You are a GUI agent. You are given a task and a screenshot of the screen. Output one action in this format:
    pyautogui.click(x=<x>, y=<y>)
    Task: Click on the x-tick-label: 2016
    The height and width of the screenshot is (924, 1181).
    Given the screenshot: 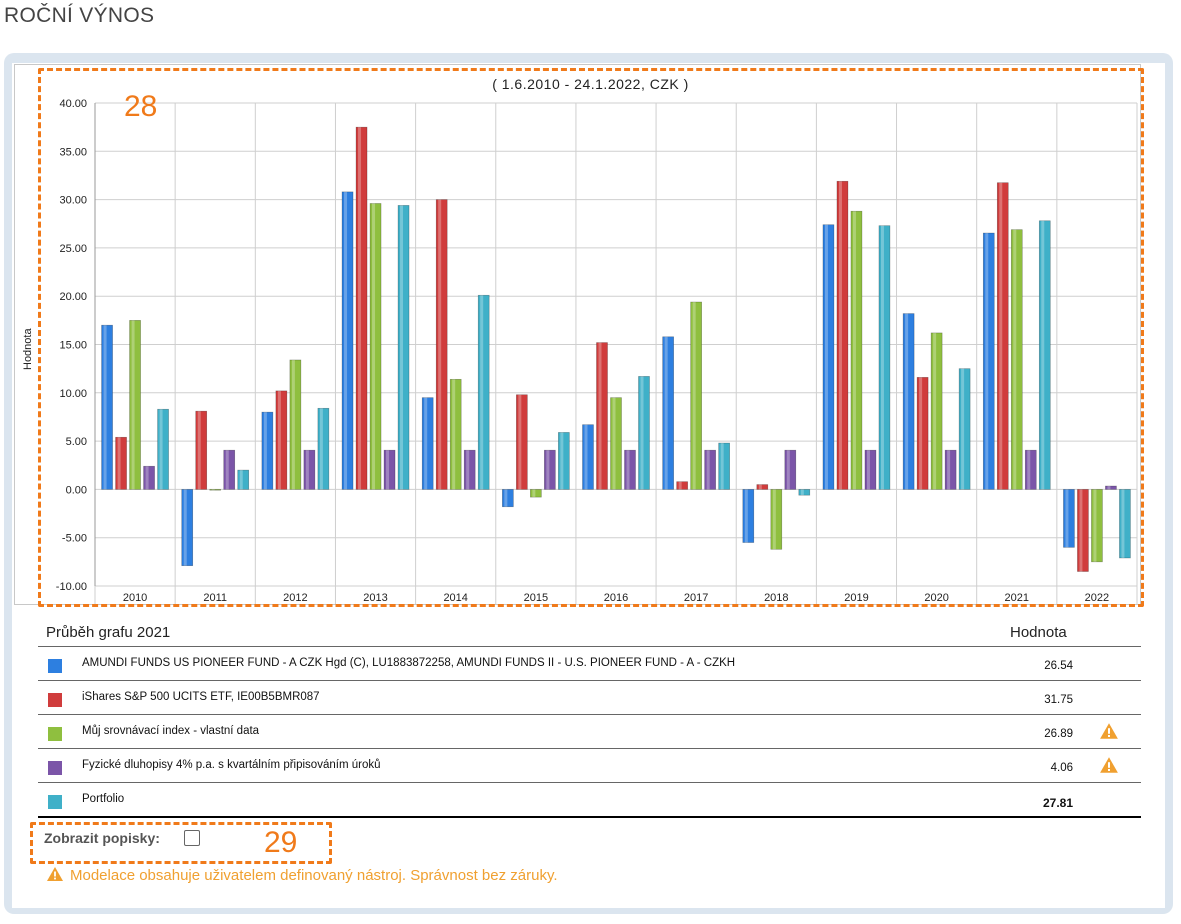 What is the action you would take?
    pyautogui.click(x=616, y=598)
    